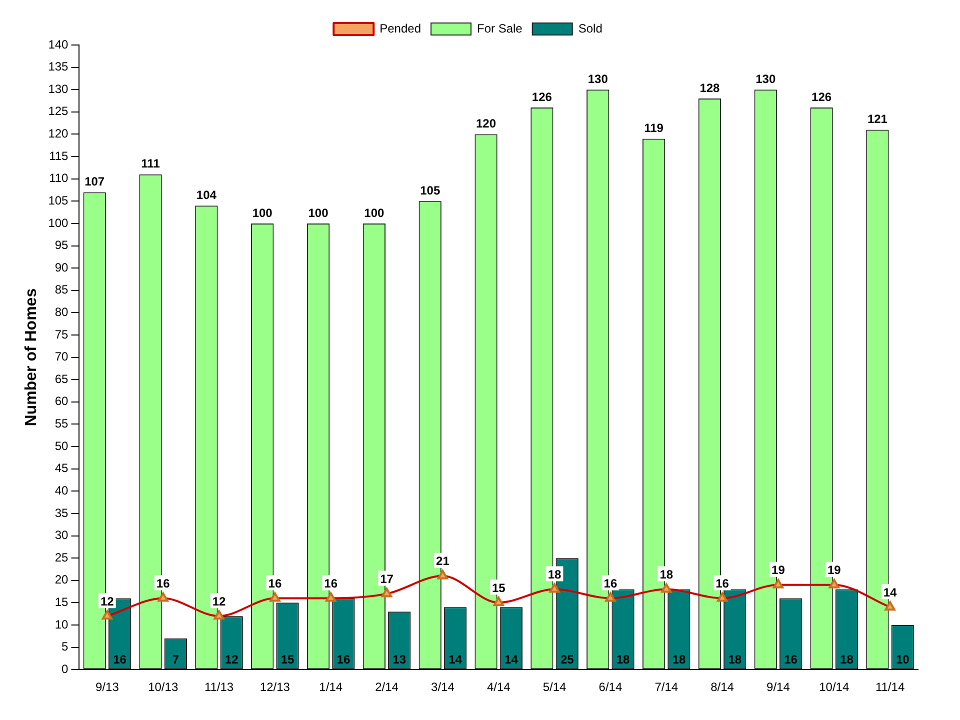 This screenshot has width=960, height=720. I want to click on y-tick-label: 0, so click(65, 669).